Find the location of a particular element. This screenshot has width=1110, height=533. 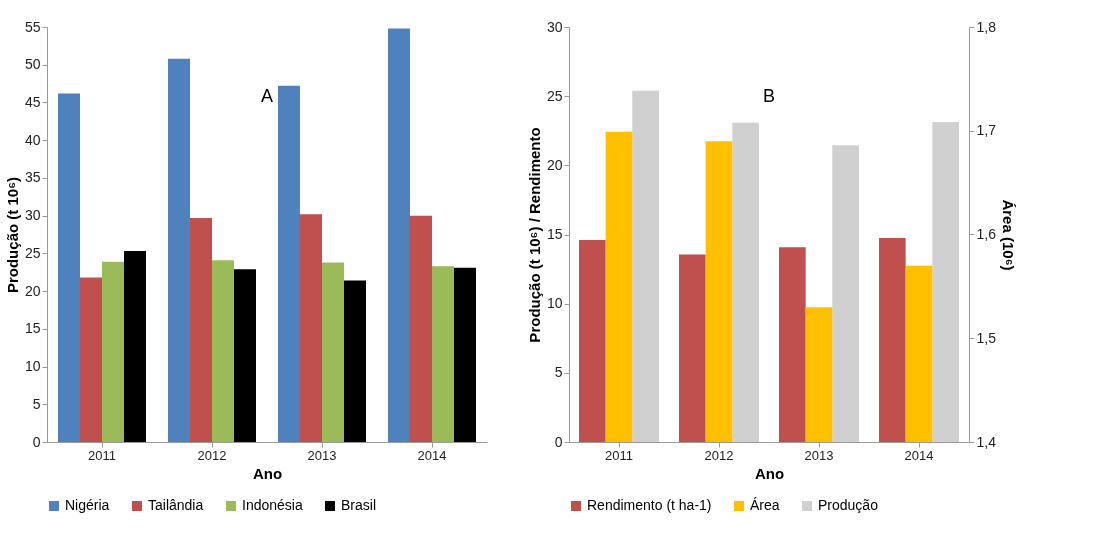

y-tick-label: 40 is located at coordinates (32, 139).